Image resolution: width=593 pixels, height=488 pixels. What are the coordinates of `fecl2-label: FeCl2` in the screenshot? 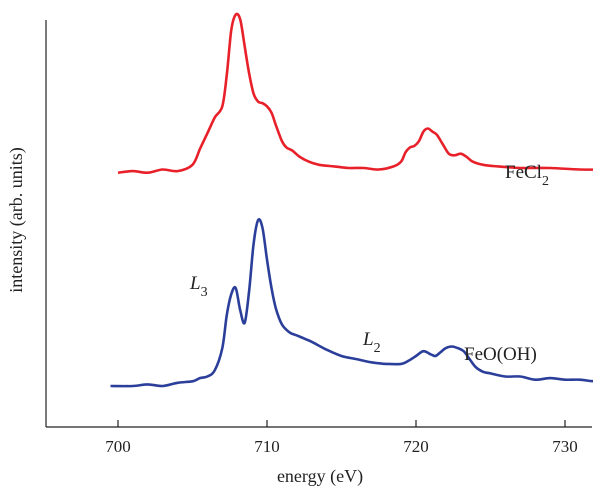 It's located at (527, 175).